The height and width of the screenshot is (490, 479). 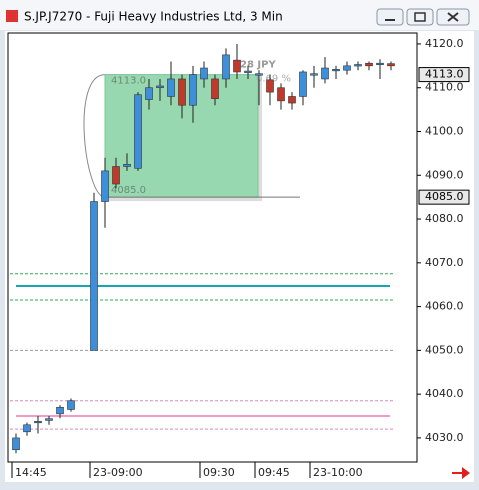 I want to click on range-arc, so click(x=94, y=136).